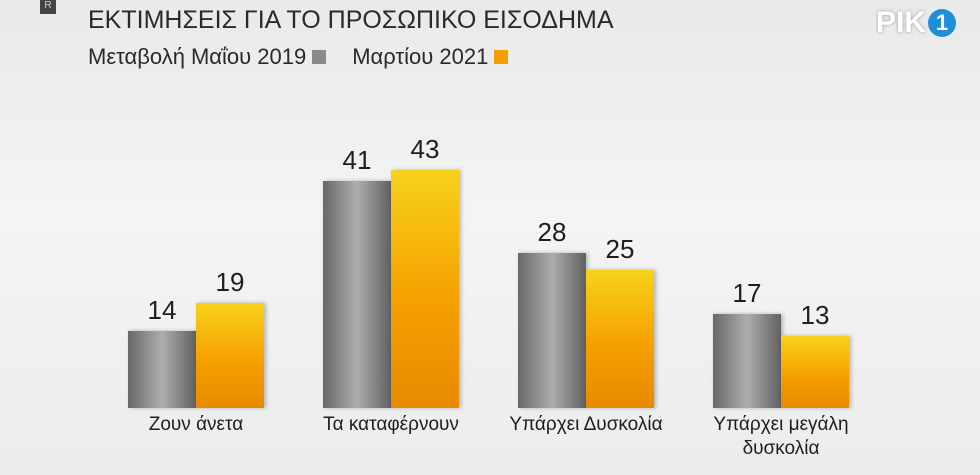  What do you see at coordinates (900, 22) in the screenshot?
I see `logo-text: ΡΙΚ` at bounding box center [900, 22].